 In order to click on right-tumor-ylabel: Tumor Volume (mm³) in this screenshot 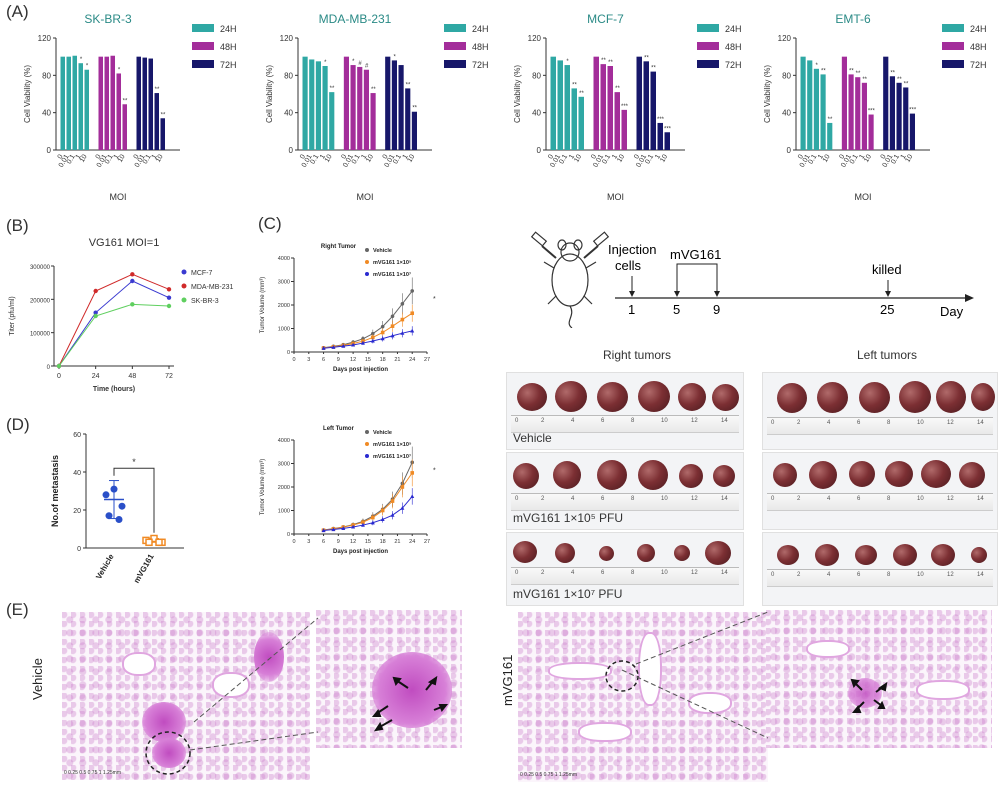, I will do `click(263, 305)`.